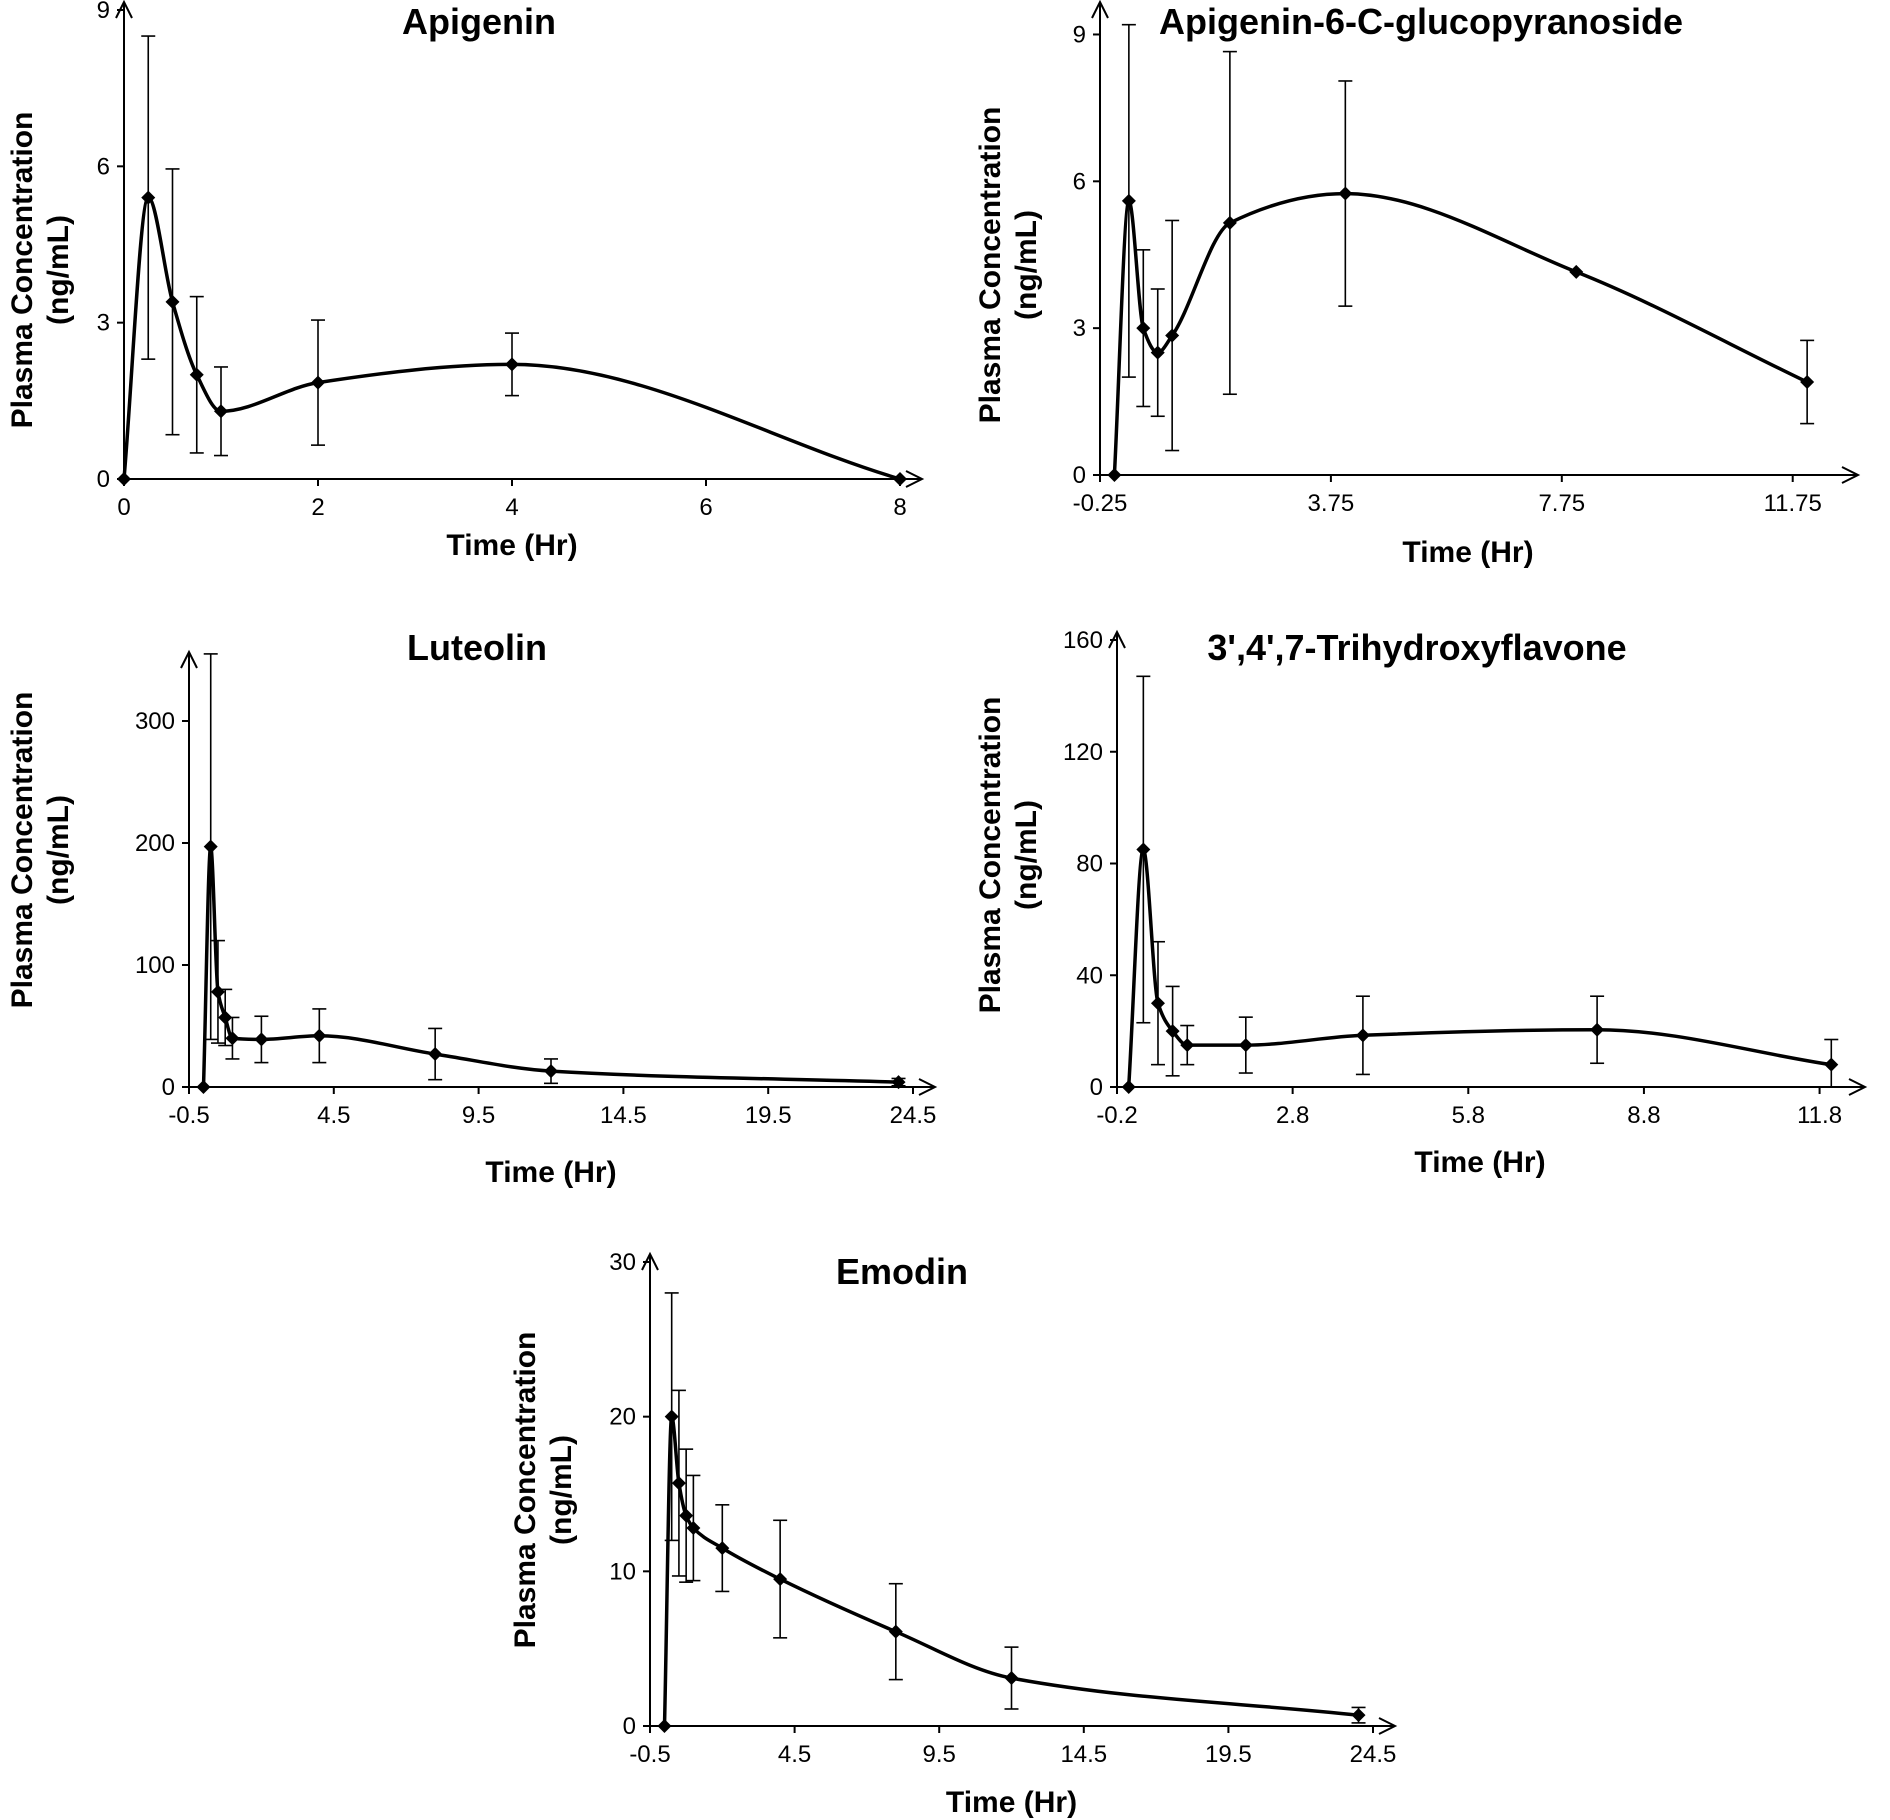  I want to click on chart-title: 3',4',7-Trihydroxyflavone, so click(1416, 647).